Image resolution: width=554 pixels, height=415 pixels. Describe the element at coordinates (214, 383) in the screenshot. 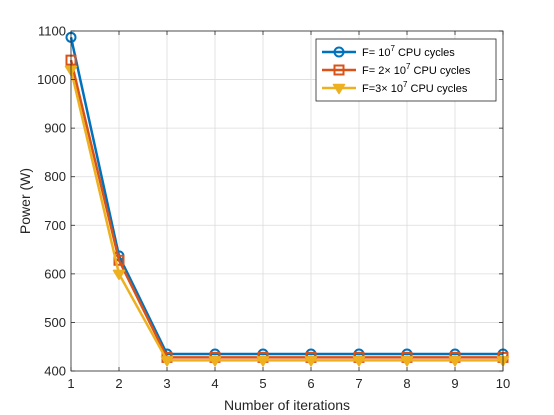

I see `x-tick-label: 4` at that location.